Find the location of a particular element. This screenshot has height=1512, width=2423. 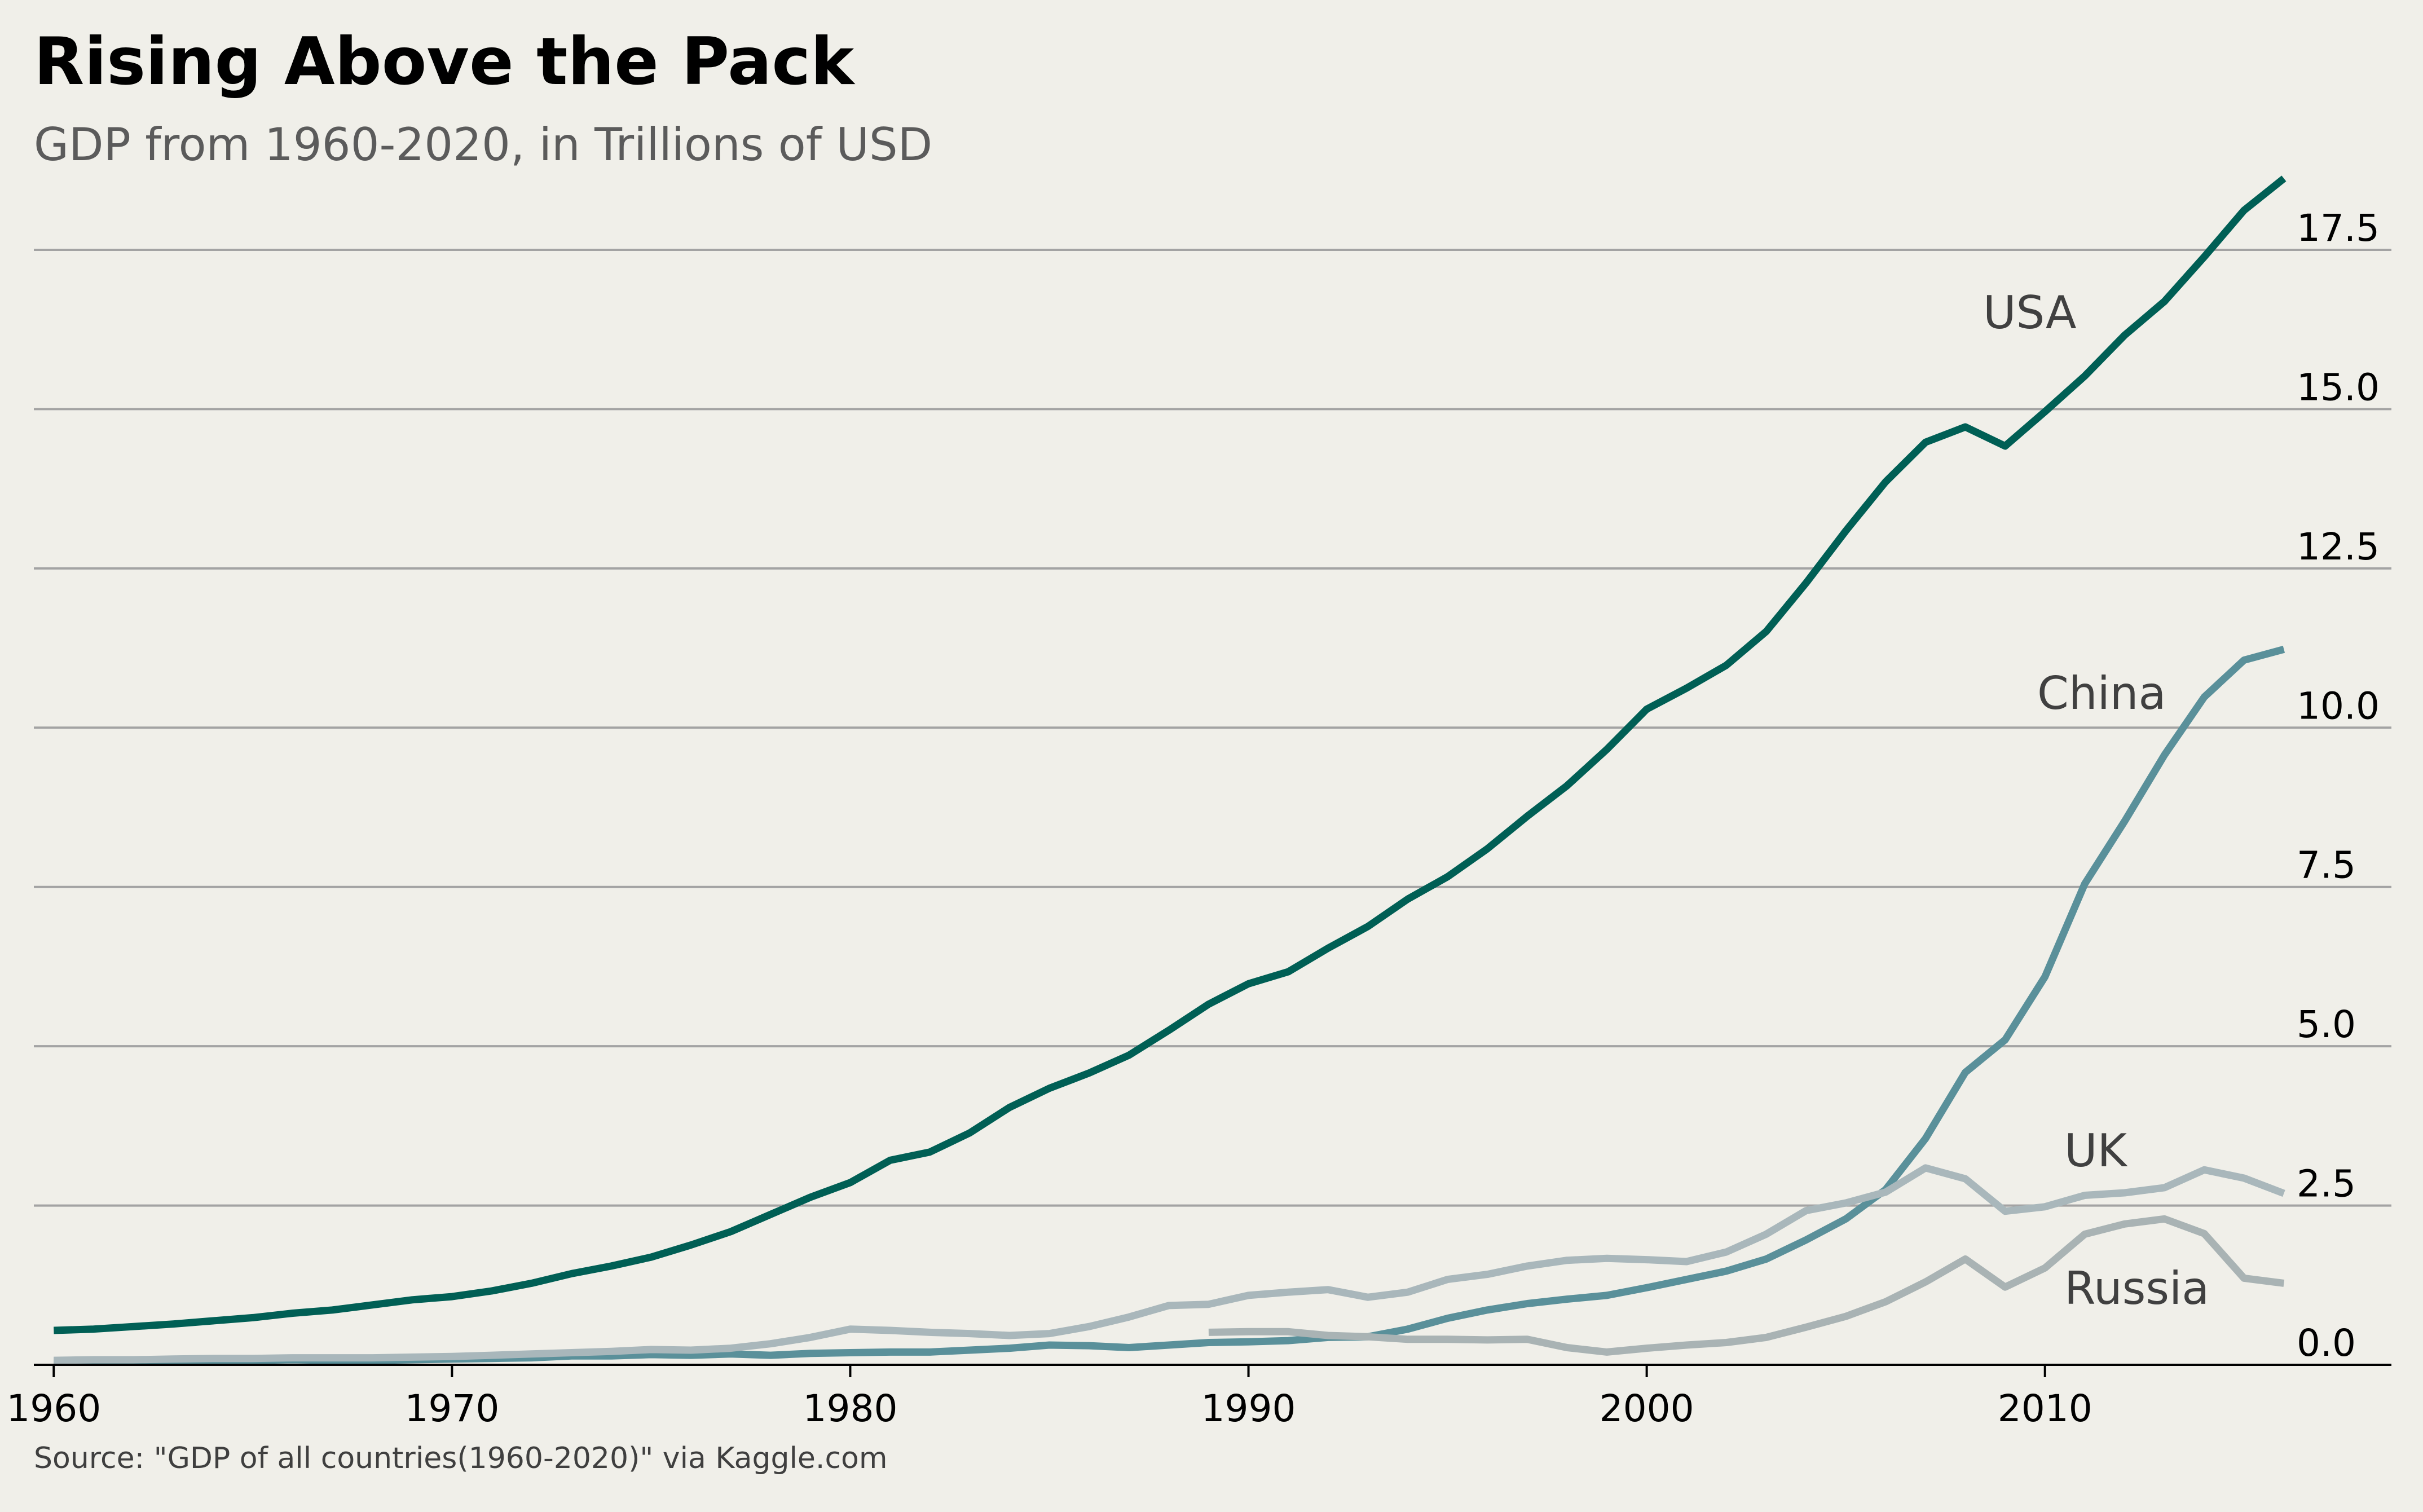

series-labels: USA China UK Russia is located at coordinates (2096, 801).